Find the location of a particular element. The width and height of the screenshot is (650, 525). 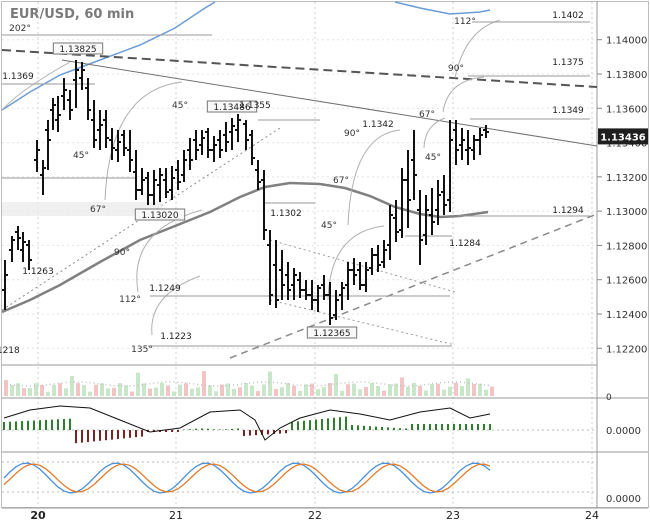

level-label: 1.1369 is located at coordinates (18, 77).